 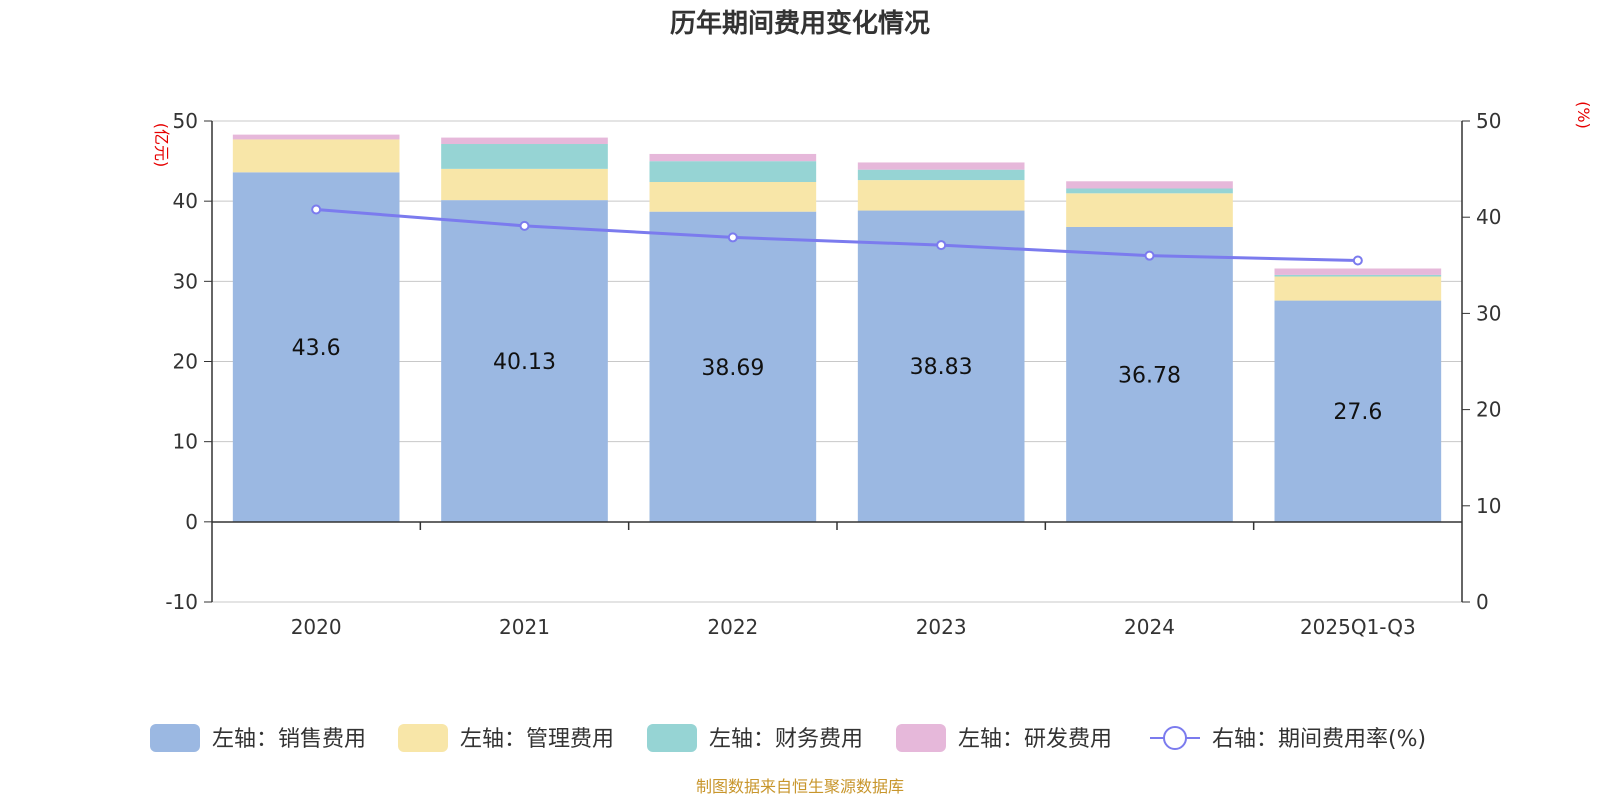 I want to click on legend: 左轴：销售费用 左轴：管理费用 左轴：财务费用 左轴：研发费用 右轴：期间费用率(%), so click(x=788, y=738).